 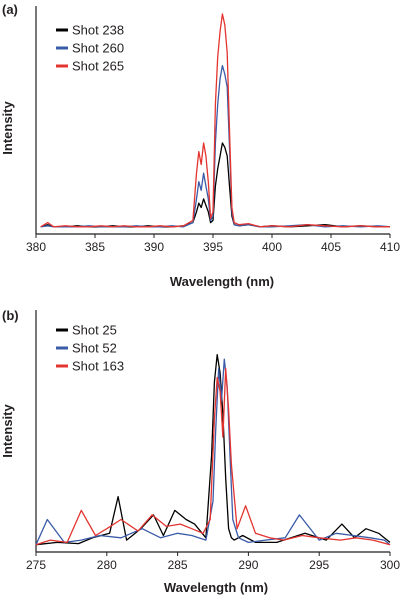 What do you see at coordinates (98, 30) in the screenshot?
I see `legend-label: Shot 238` at bounding box center [98, 30].